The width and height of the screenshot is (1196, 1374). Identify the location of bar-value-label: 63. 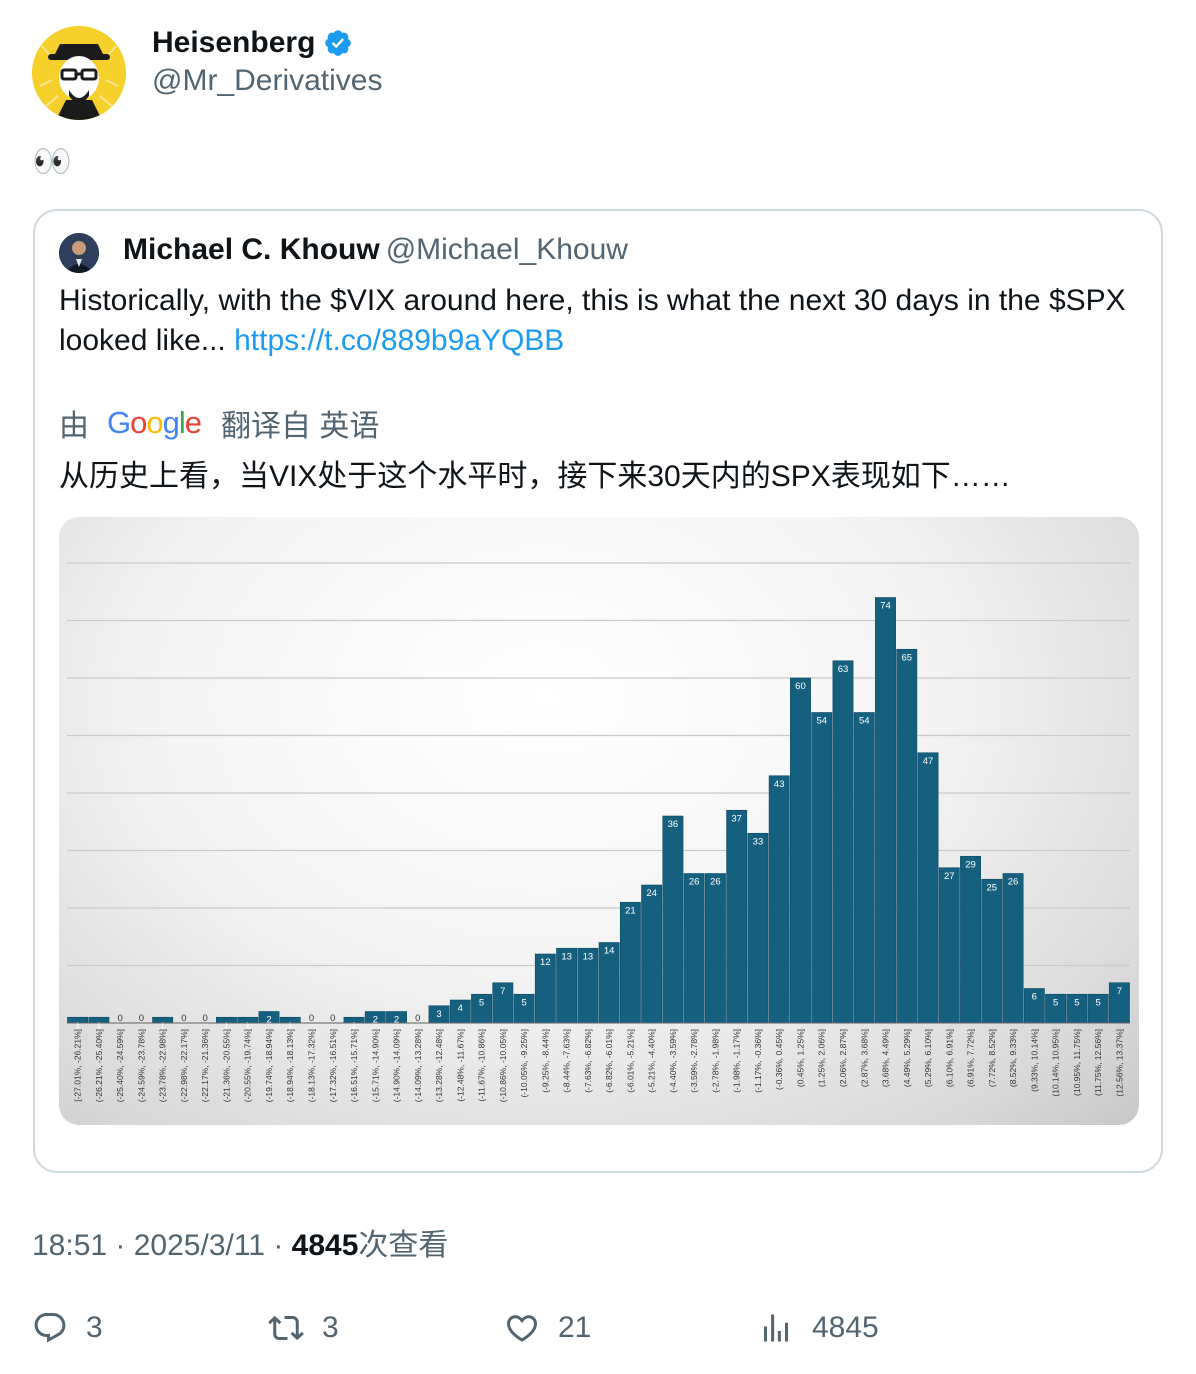
(843, 669).